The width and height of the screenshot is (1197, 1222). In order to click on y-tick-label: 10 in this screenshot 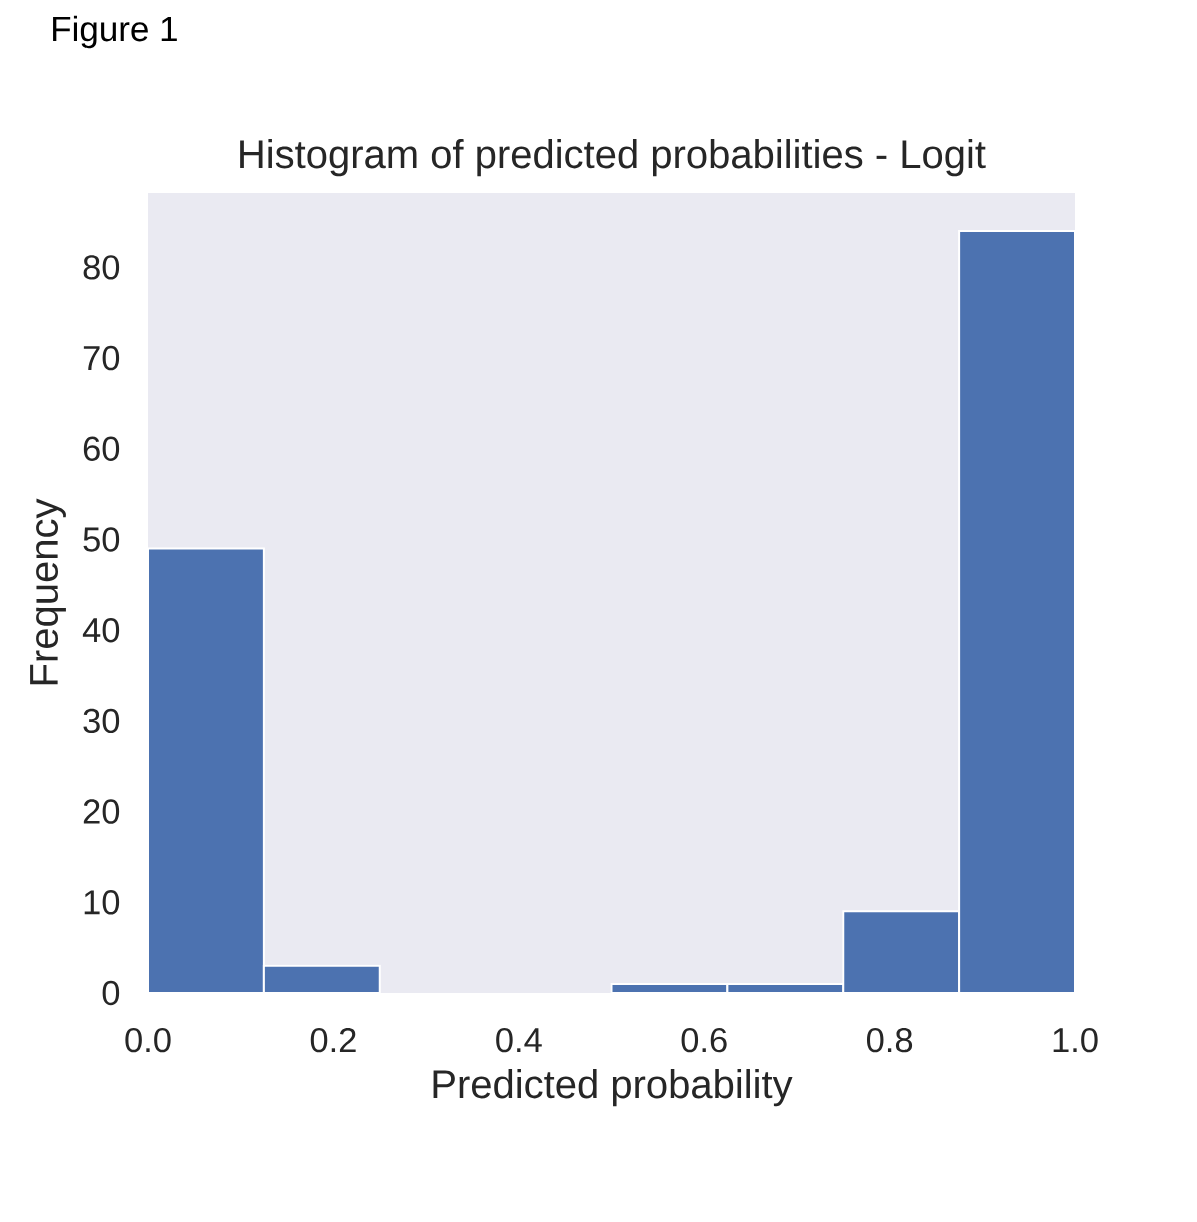, I will do `click(102, 902)`.